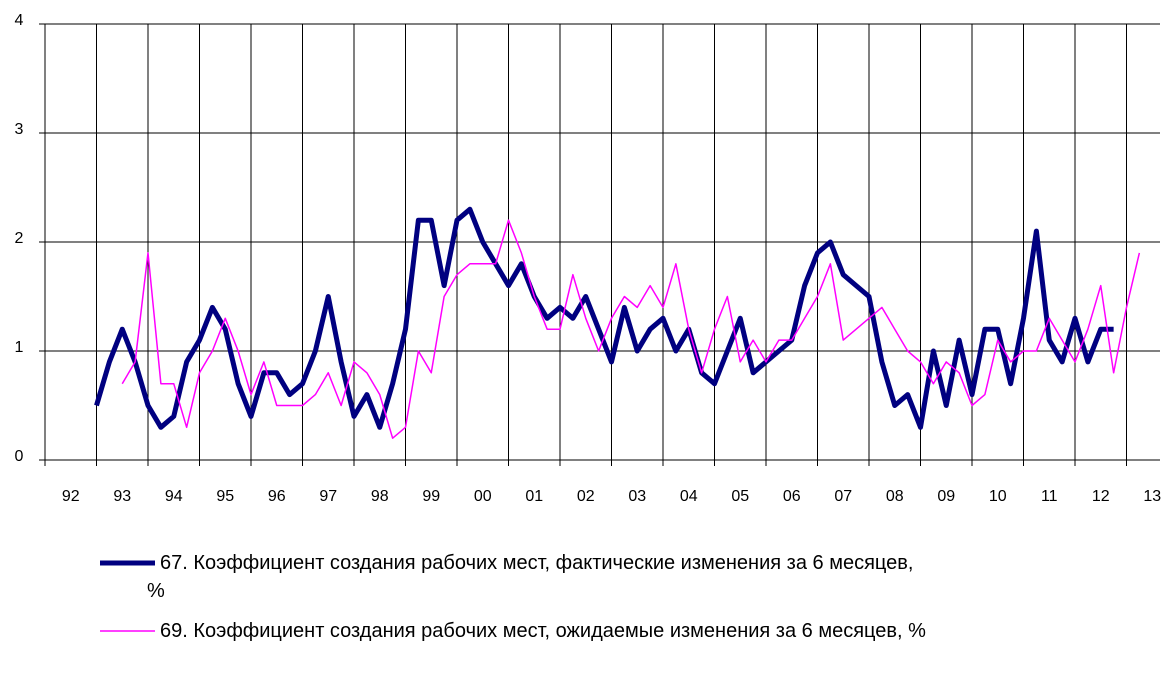 The image size is (1167, 686). What do you see at coordinates (225, 496) in the screenshot?
I see `x-tick-label: 95` at bounding box center [225, 496].